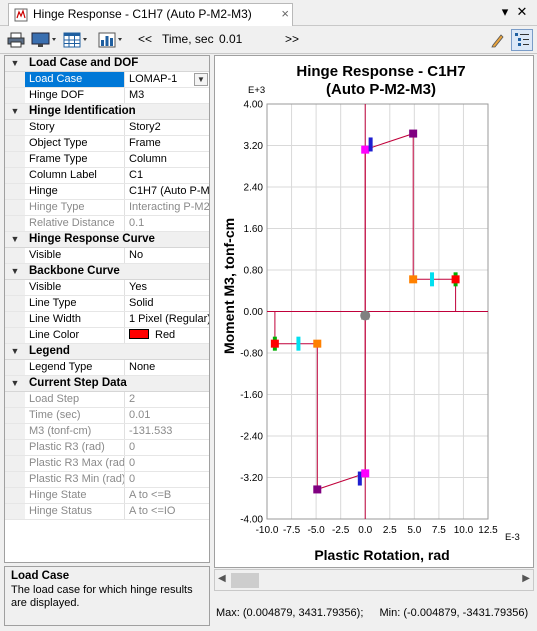 The width and height of the screenshot is (537, 631). I want to click on time-value: 0.01, so click(231, 39).